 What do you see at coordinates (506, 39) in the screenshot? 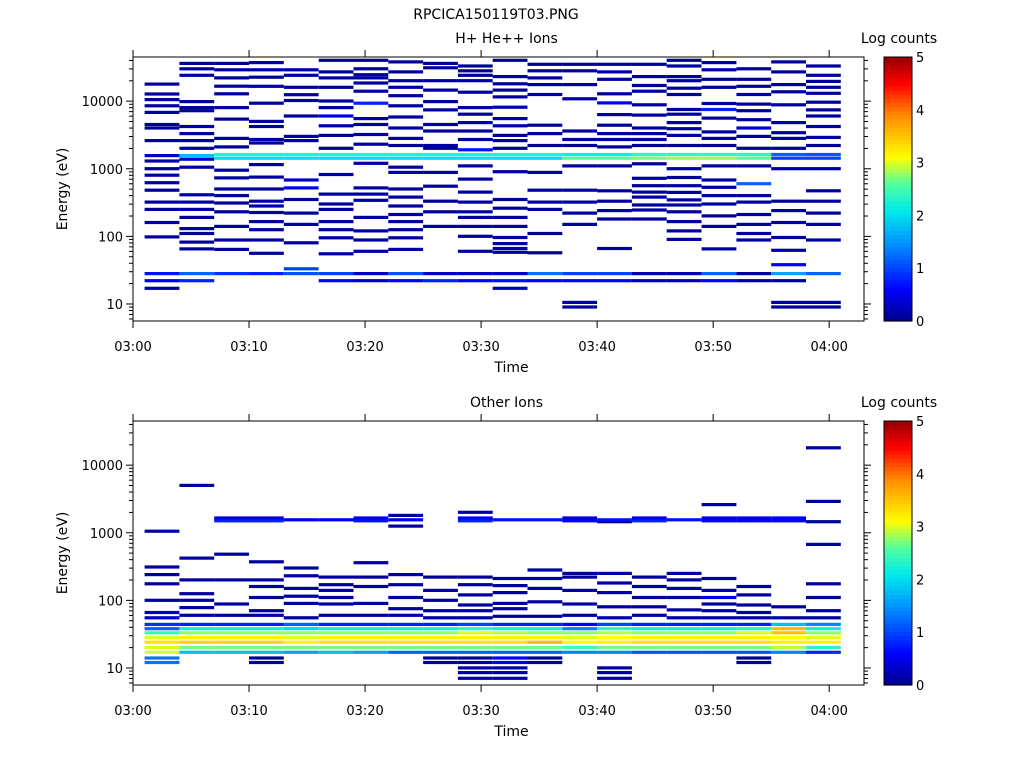
I see `panel-title: H+ He++ Ions` at bounding box center [506, 39].